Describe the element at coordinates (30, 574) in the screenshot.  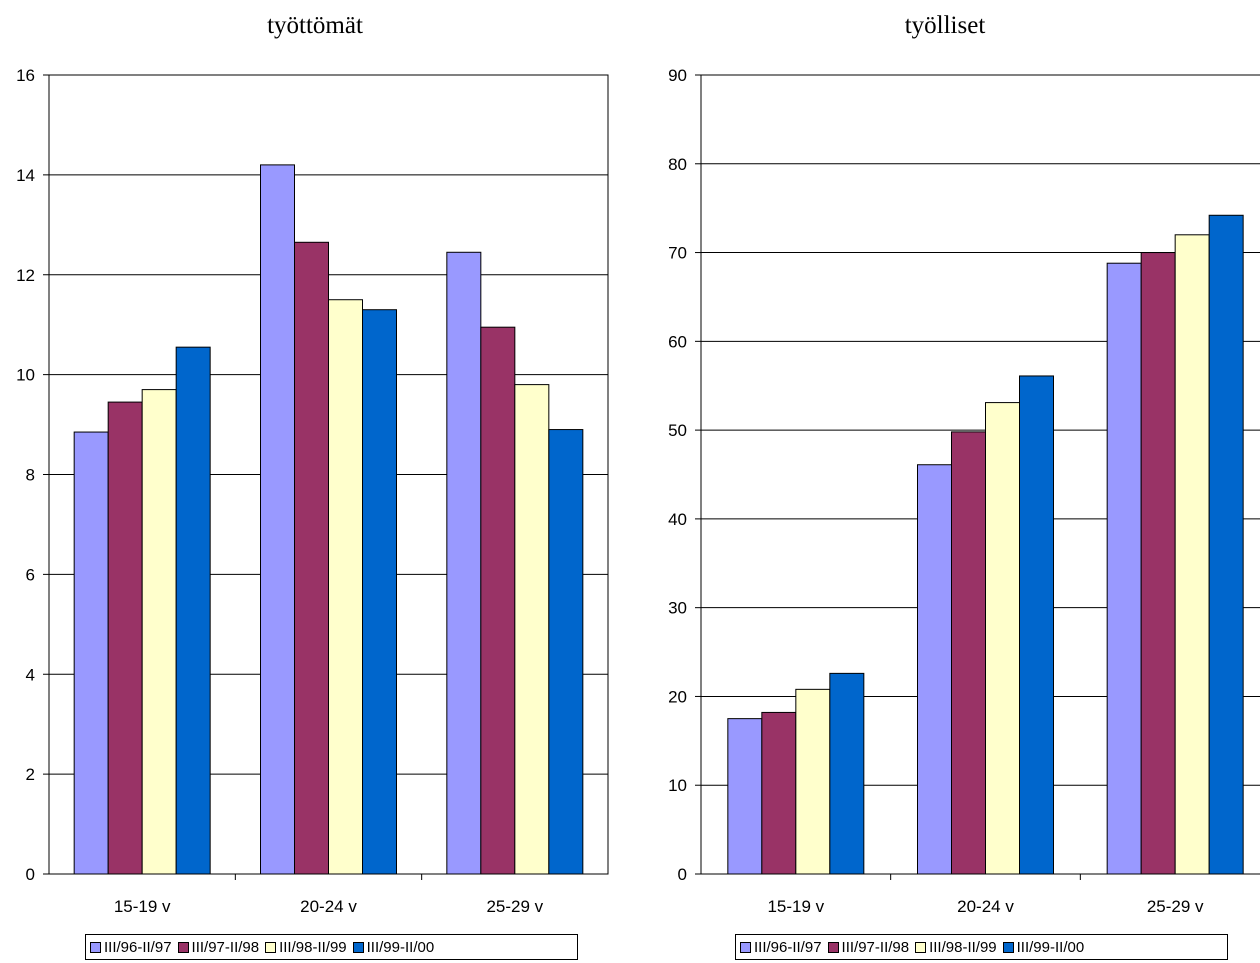
I see `y-tick-label: 6` at that location.